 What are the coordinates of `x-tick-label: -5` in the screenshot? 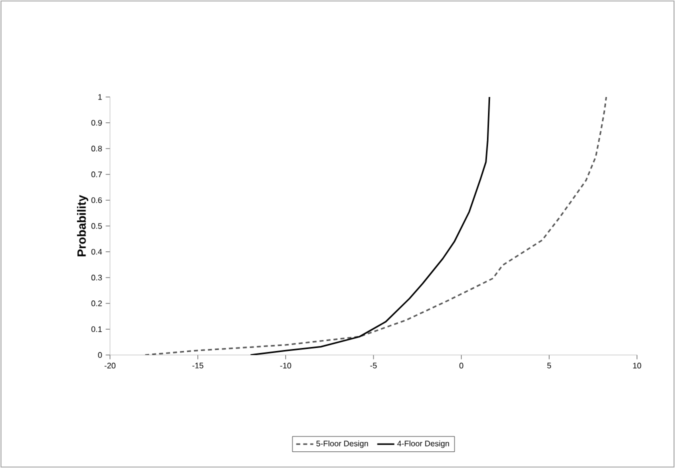 It's located at (373, 365).